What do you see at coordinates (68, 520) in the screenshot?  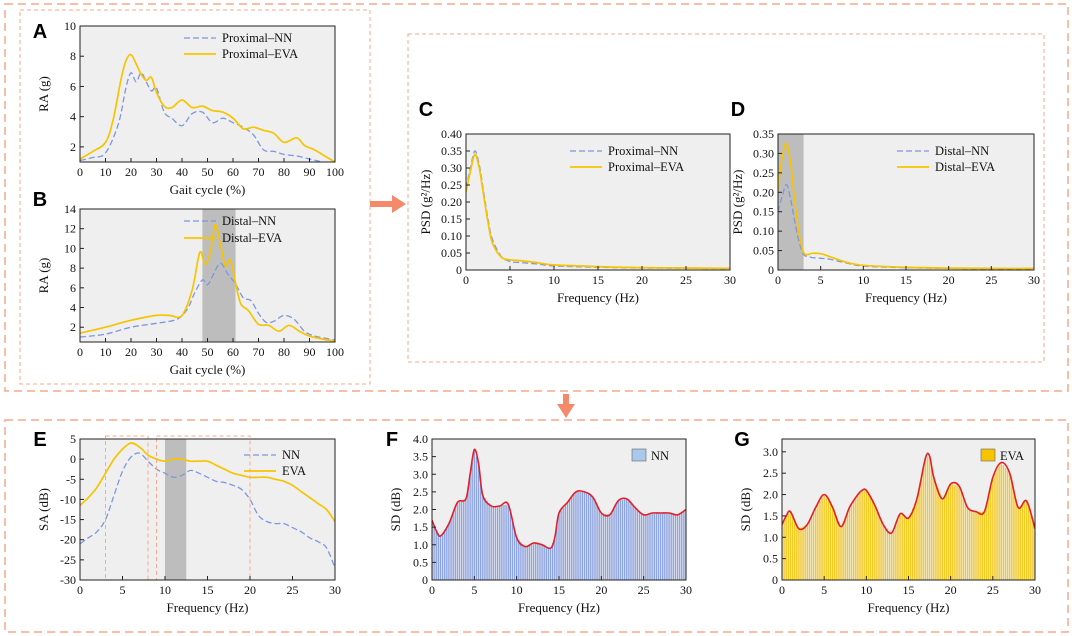 I see `y-tick-label: -15` at bounding box center [68, 520].